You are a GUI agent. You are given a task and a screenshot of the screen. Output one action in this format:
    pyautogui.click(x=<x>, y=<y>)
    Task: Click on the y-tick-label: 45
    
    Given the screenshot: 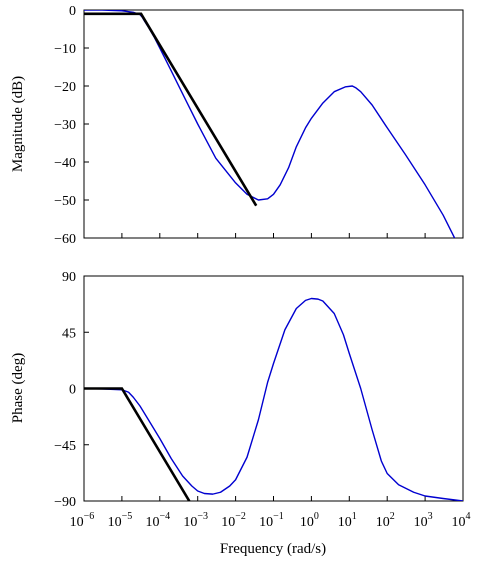 What is the action you would take?
    pyautogui.click(x=69, y=333)
    